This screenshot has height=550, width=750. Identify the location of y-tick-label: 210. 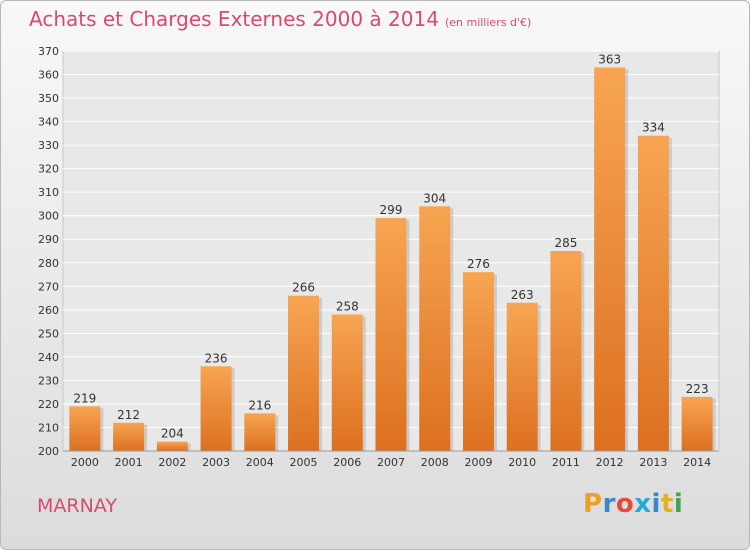
(48, 427).